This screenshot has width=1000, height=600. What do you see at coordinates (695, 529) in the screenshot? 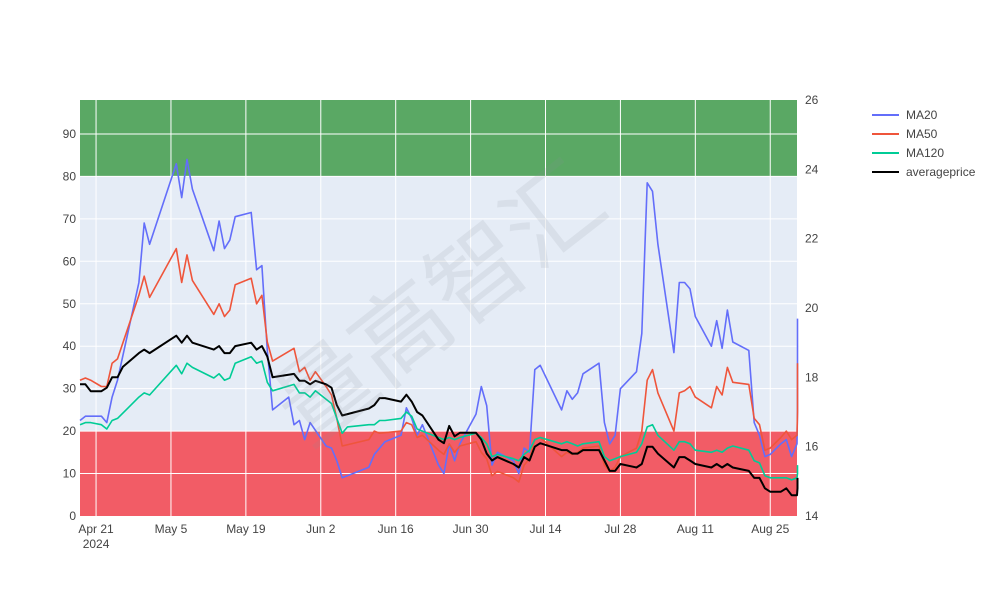
I see `x-tick-label: Aug 11` at bounding box center [695, 529].